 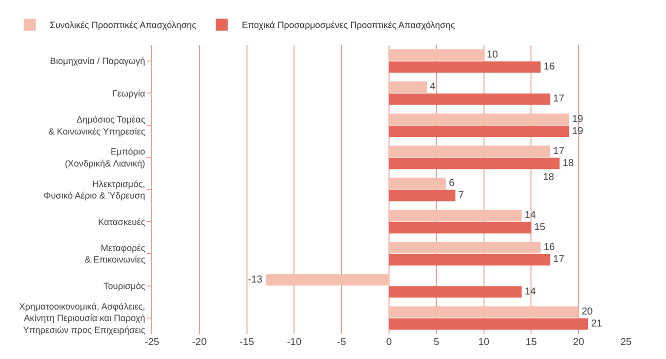 I want to click on y-tick-label: Μεταφορές & Επικοινωνίες, so click(x=115, y=254).